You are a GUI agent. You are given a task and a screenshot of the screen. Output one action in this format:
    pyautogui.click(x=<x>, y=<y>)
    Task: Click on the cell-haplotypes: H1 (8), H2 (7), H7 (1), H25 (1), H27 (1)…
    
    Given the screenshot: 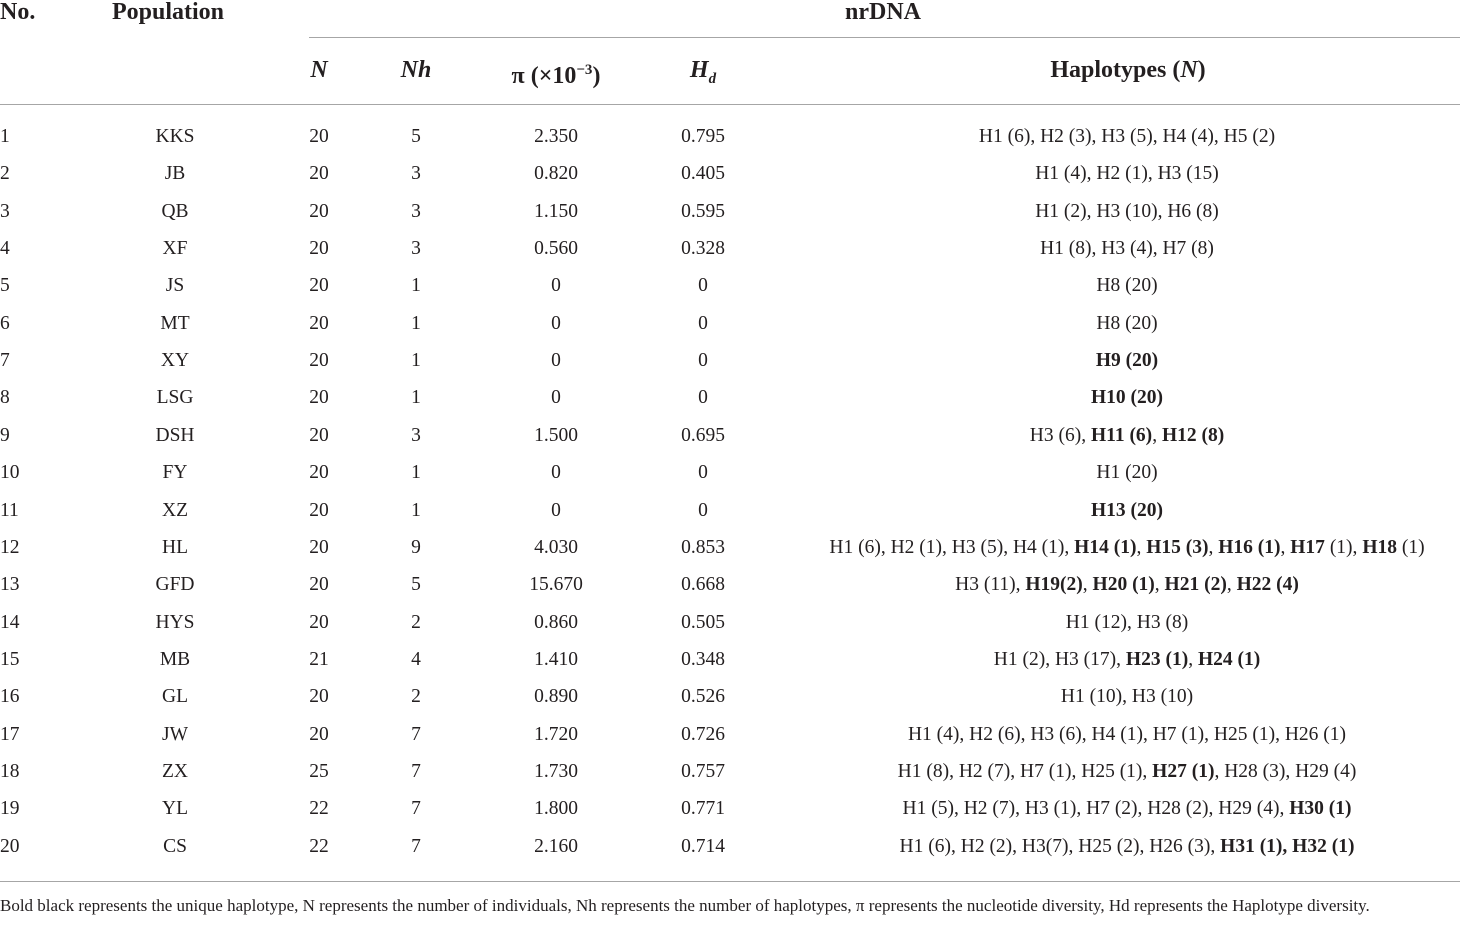 What is the action you would take?
    pyautogui.click(x=1127, y=771)
    